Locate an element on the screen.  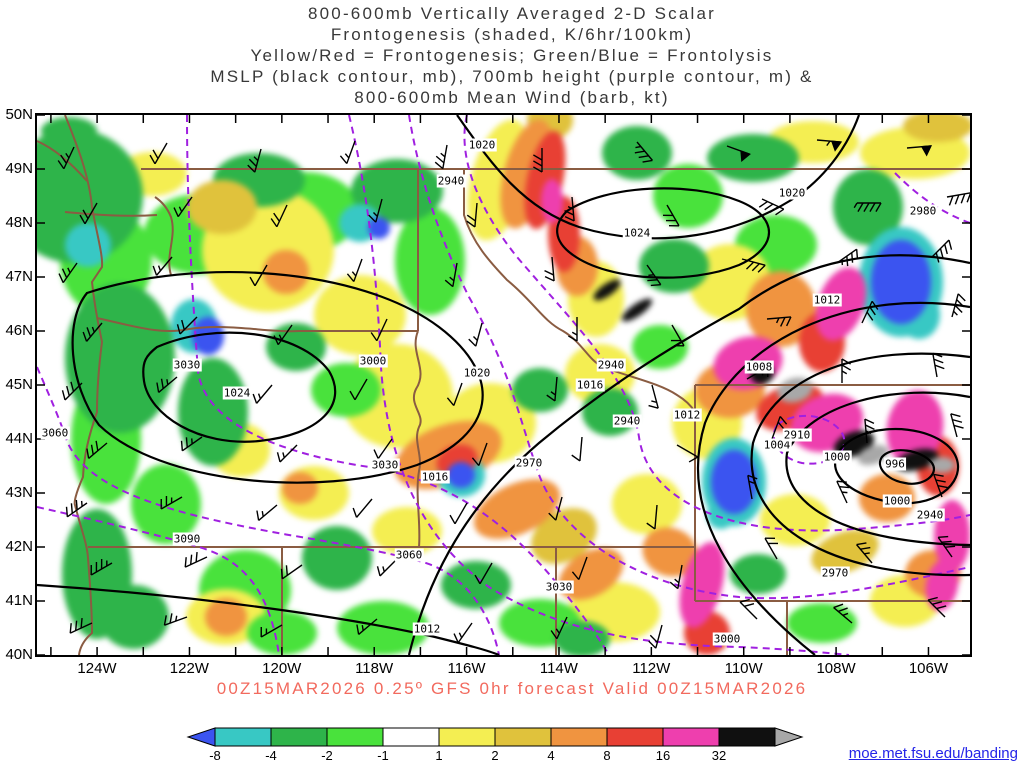
lon-axis-label: 114W is located at coordinates (558, 668).